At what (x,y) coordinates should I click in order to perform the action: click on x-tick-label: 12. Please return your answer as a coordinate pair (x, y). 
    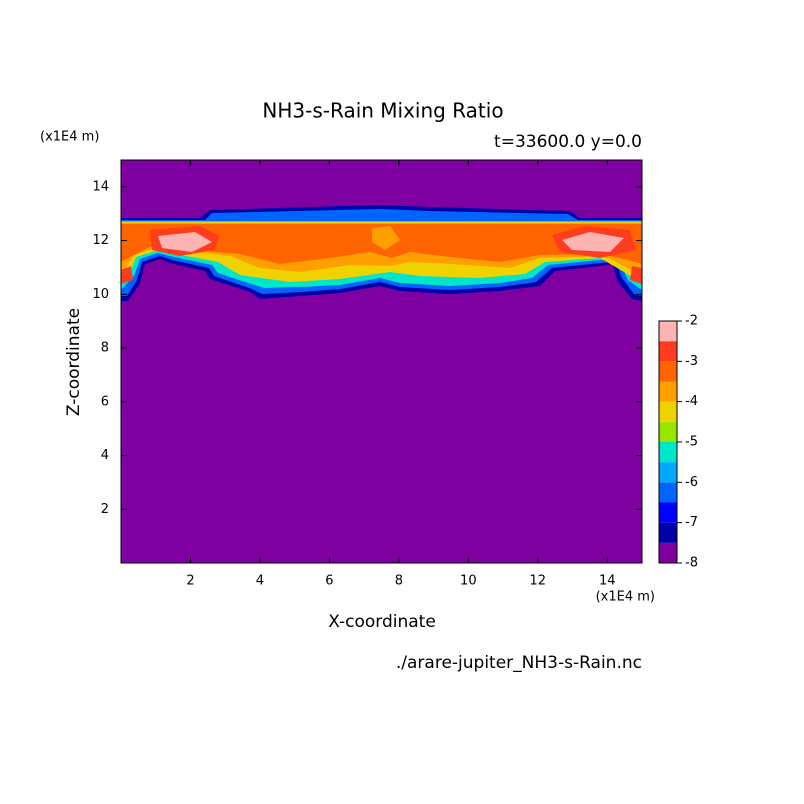
    Looking at the image, I should click on (538, 581).